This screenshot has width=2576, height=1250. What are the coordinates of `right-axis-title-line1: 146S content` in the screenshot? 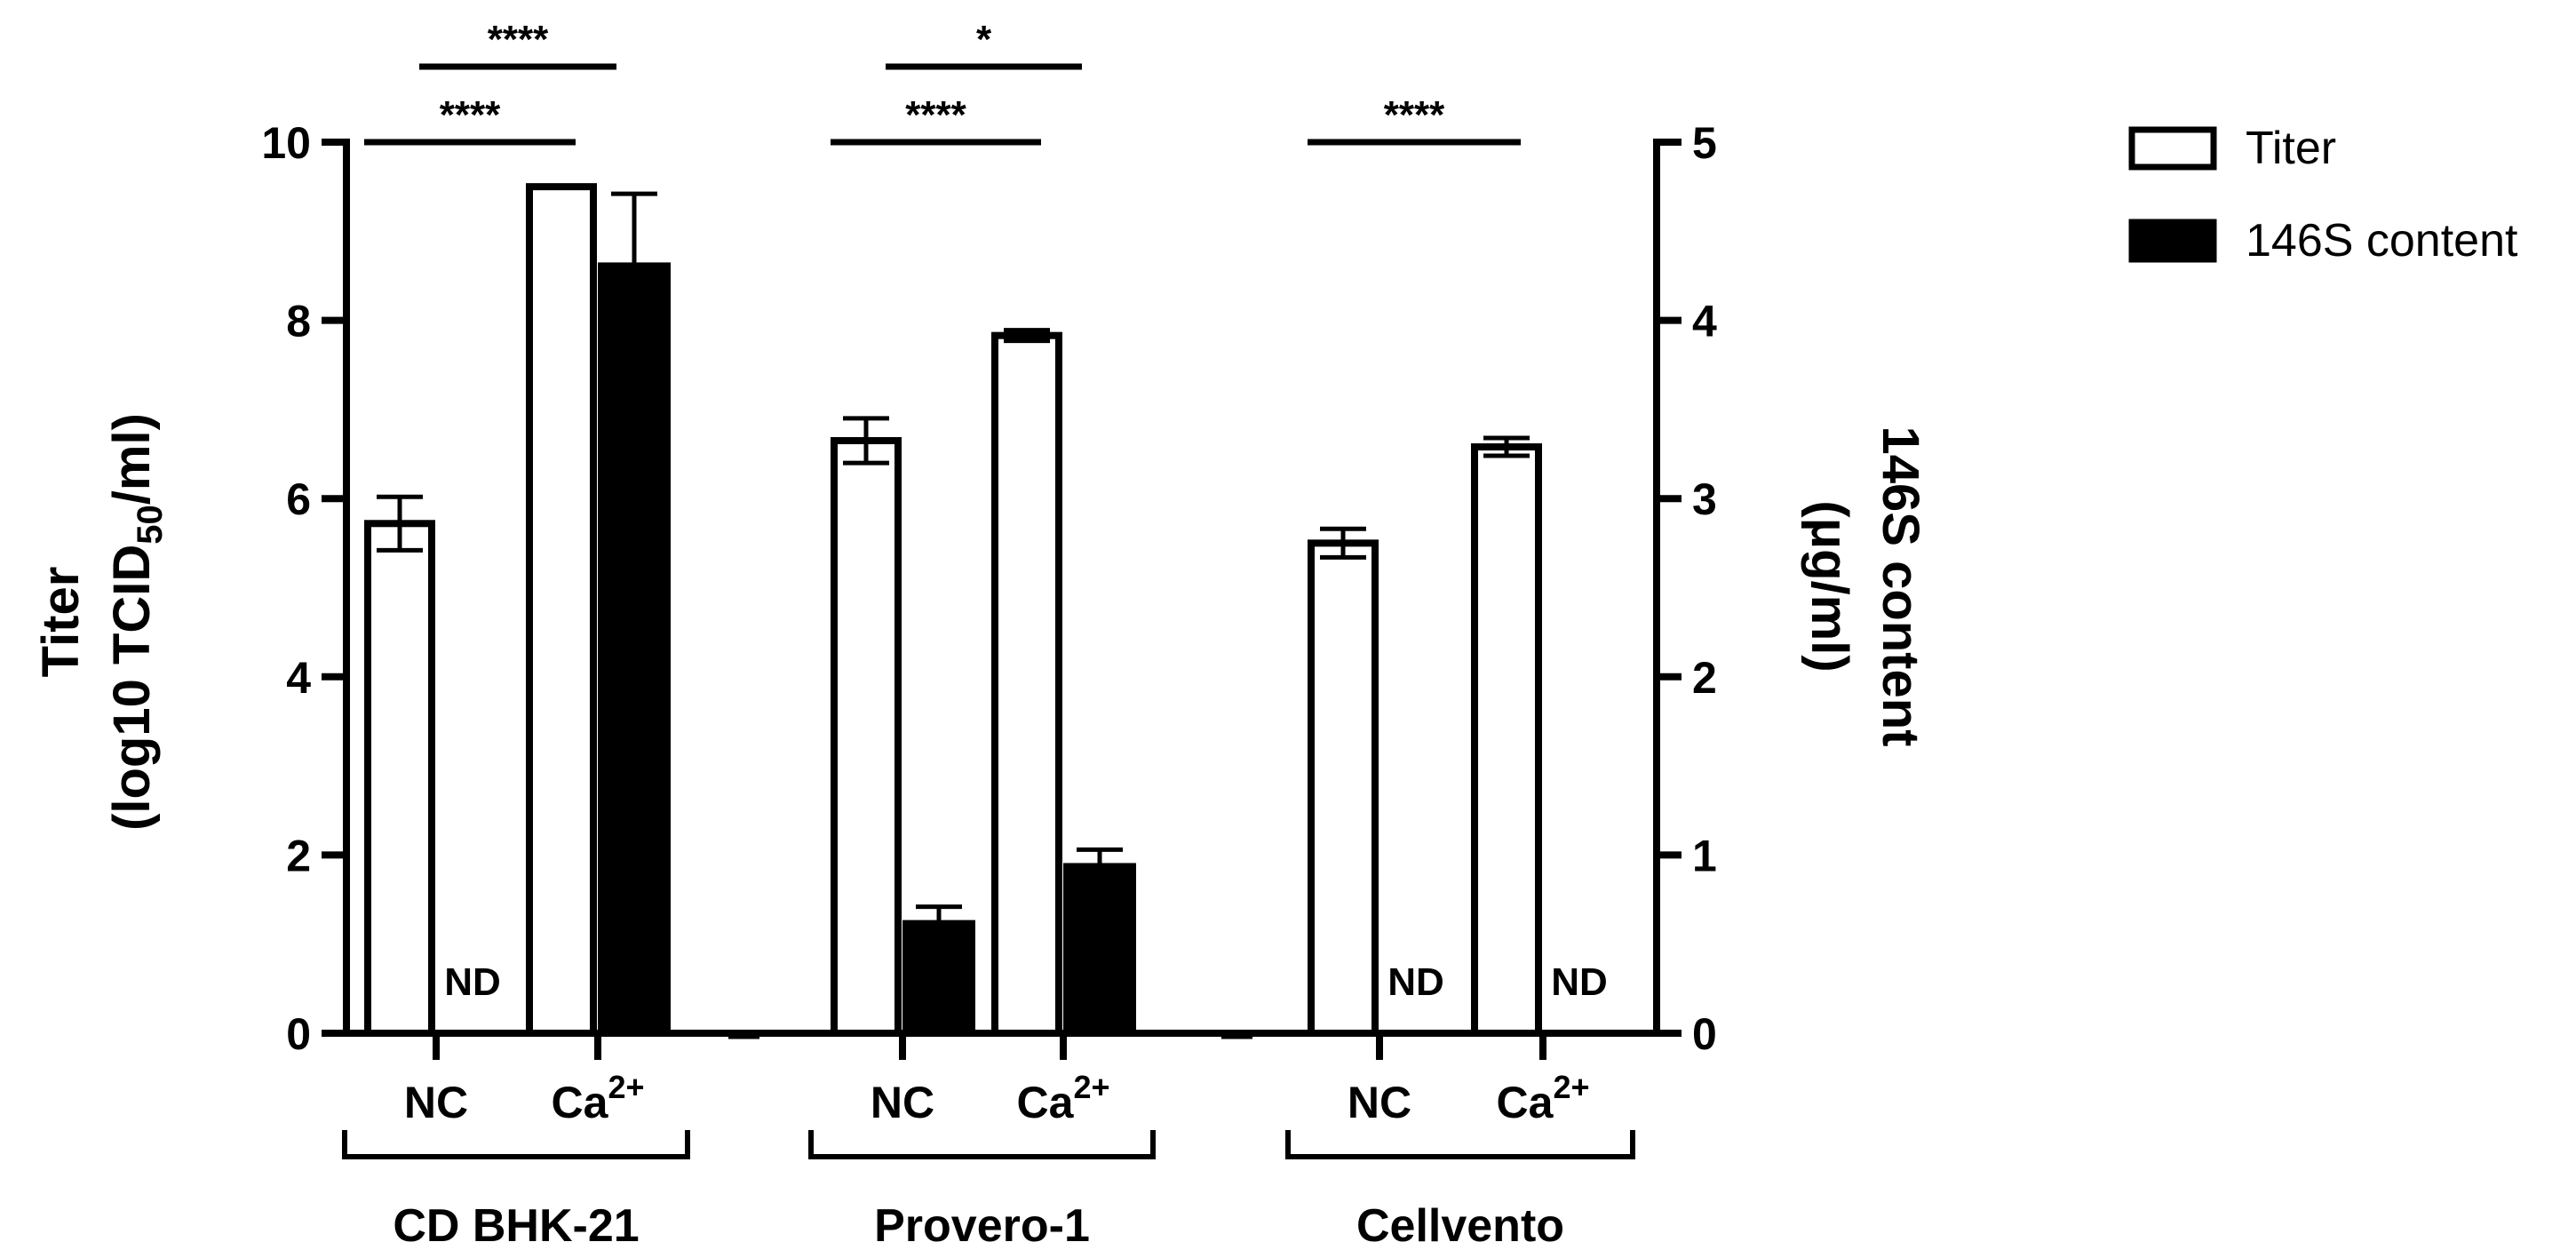 It's located at (1900, 586).